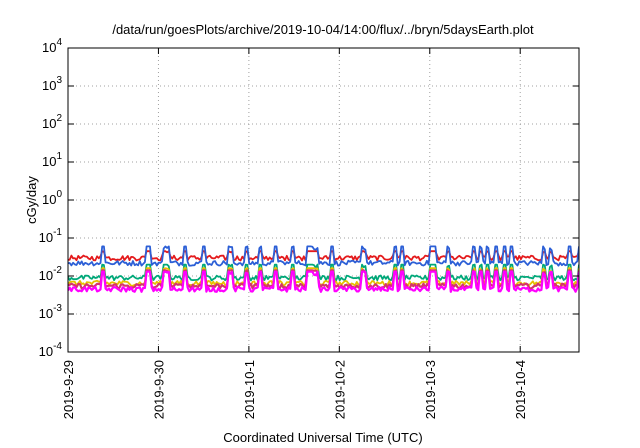 Image resolution: width=640 pixels, height=448 pixels. Describe the element at coordinates (59, 80) in the screenshot. I see `y-tick-label-exponent: 3` at that location.